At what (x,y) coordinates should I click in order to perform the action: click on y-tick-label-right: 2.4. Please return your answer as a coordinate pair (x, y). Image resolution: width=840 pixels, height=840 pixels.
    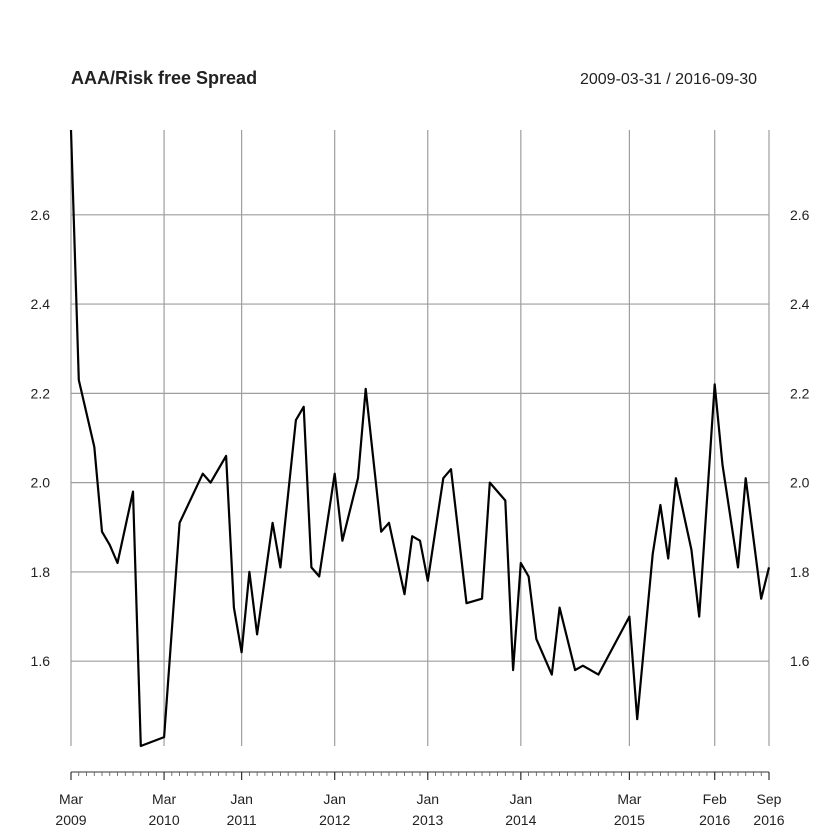
    Looking at the image, I should click on (800, 304).